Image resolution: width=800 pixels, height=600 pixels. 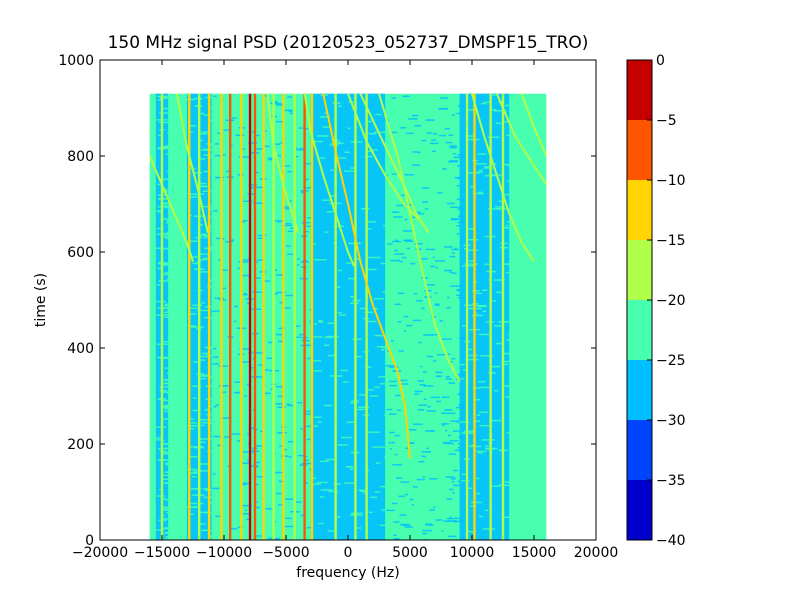 What do you see at coordinates (660, 61) in the screenshot?
I see `colorbar-tick-label: 0` at bounding box center [660, 61].